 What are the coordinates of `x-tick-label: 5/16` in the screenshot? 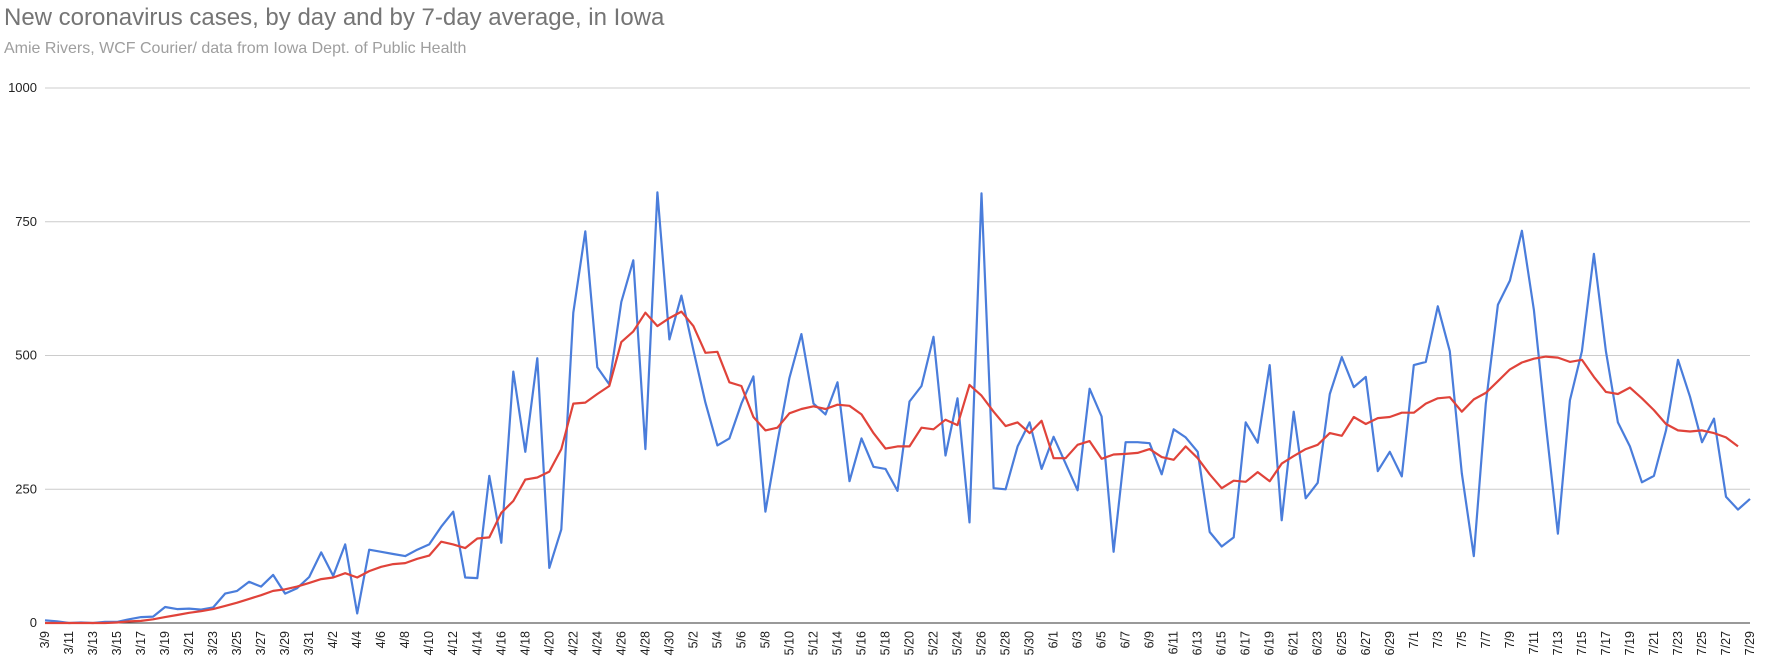 It's located at (861, 643).